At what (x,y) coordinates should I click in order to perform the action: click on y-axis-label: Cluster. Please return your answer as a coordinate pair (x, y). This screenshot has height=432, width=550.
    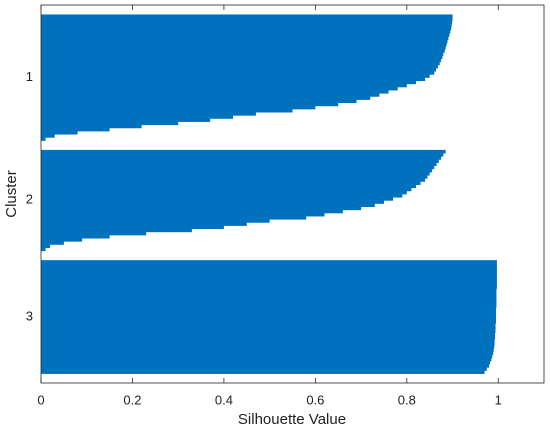
    Looking at the image, I should click on (11, 194).